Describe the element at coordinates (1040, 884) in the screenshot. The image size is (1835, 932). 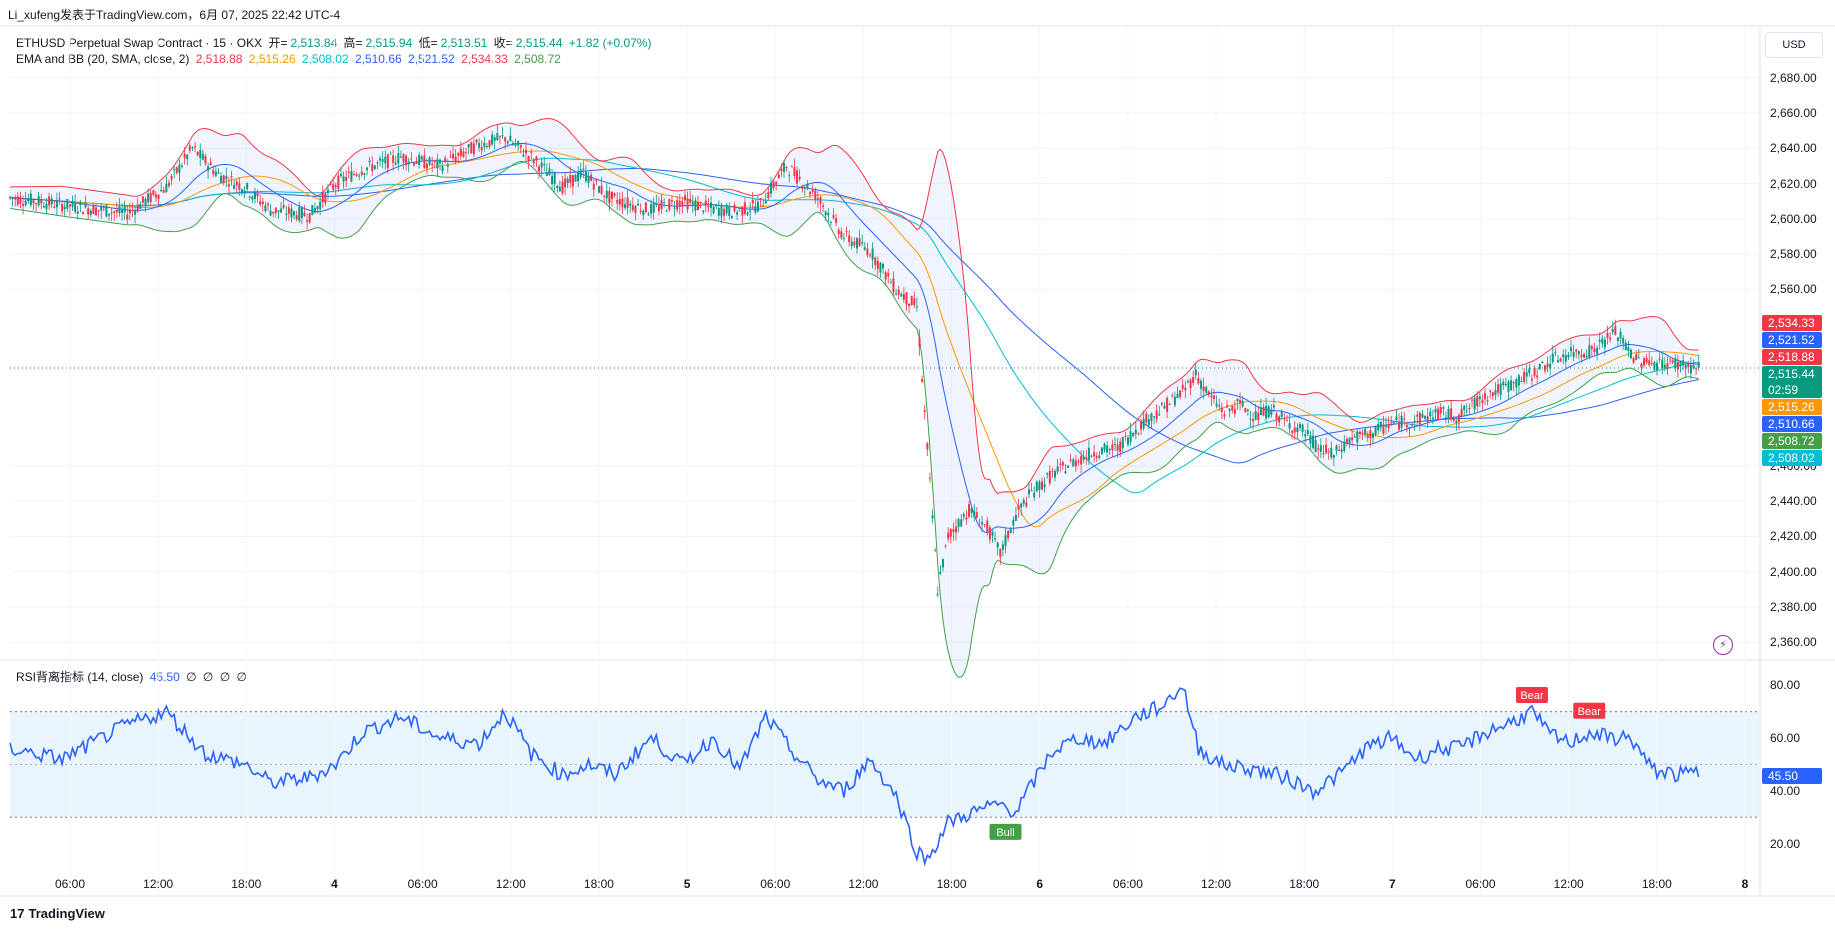
I see `time-tick-label: 6` at that location.